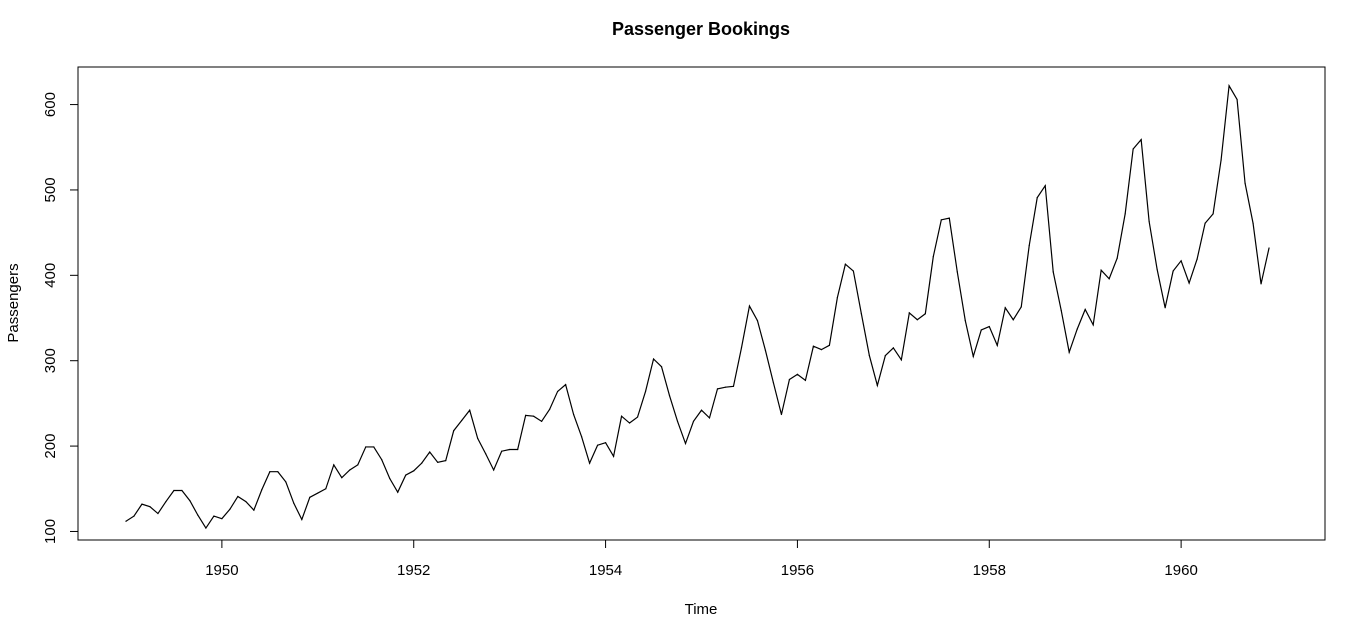 The width and height of the screenshot is (1353, 627). What do you see at coordinates (50, 446) in the screenshot?
I see `y-tick-label: 200` at bounding box center [50, 446].